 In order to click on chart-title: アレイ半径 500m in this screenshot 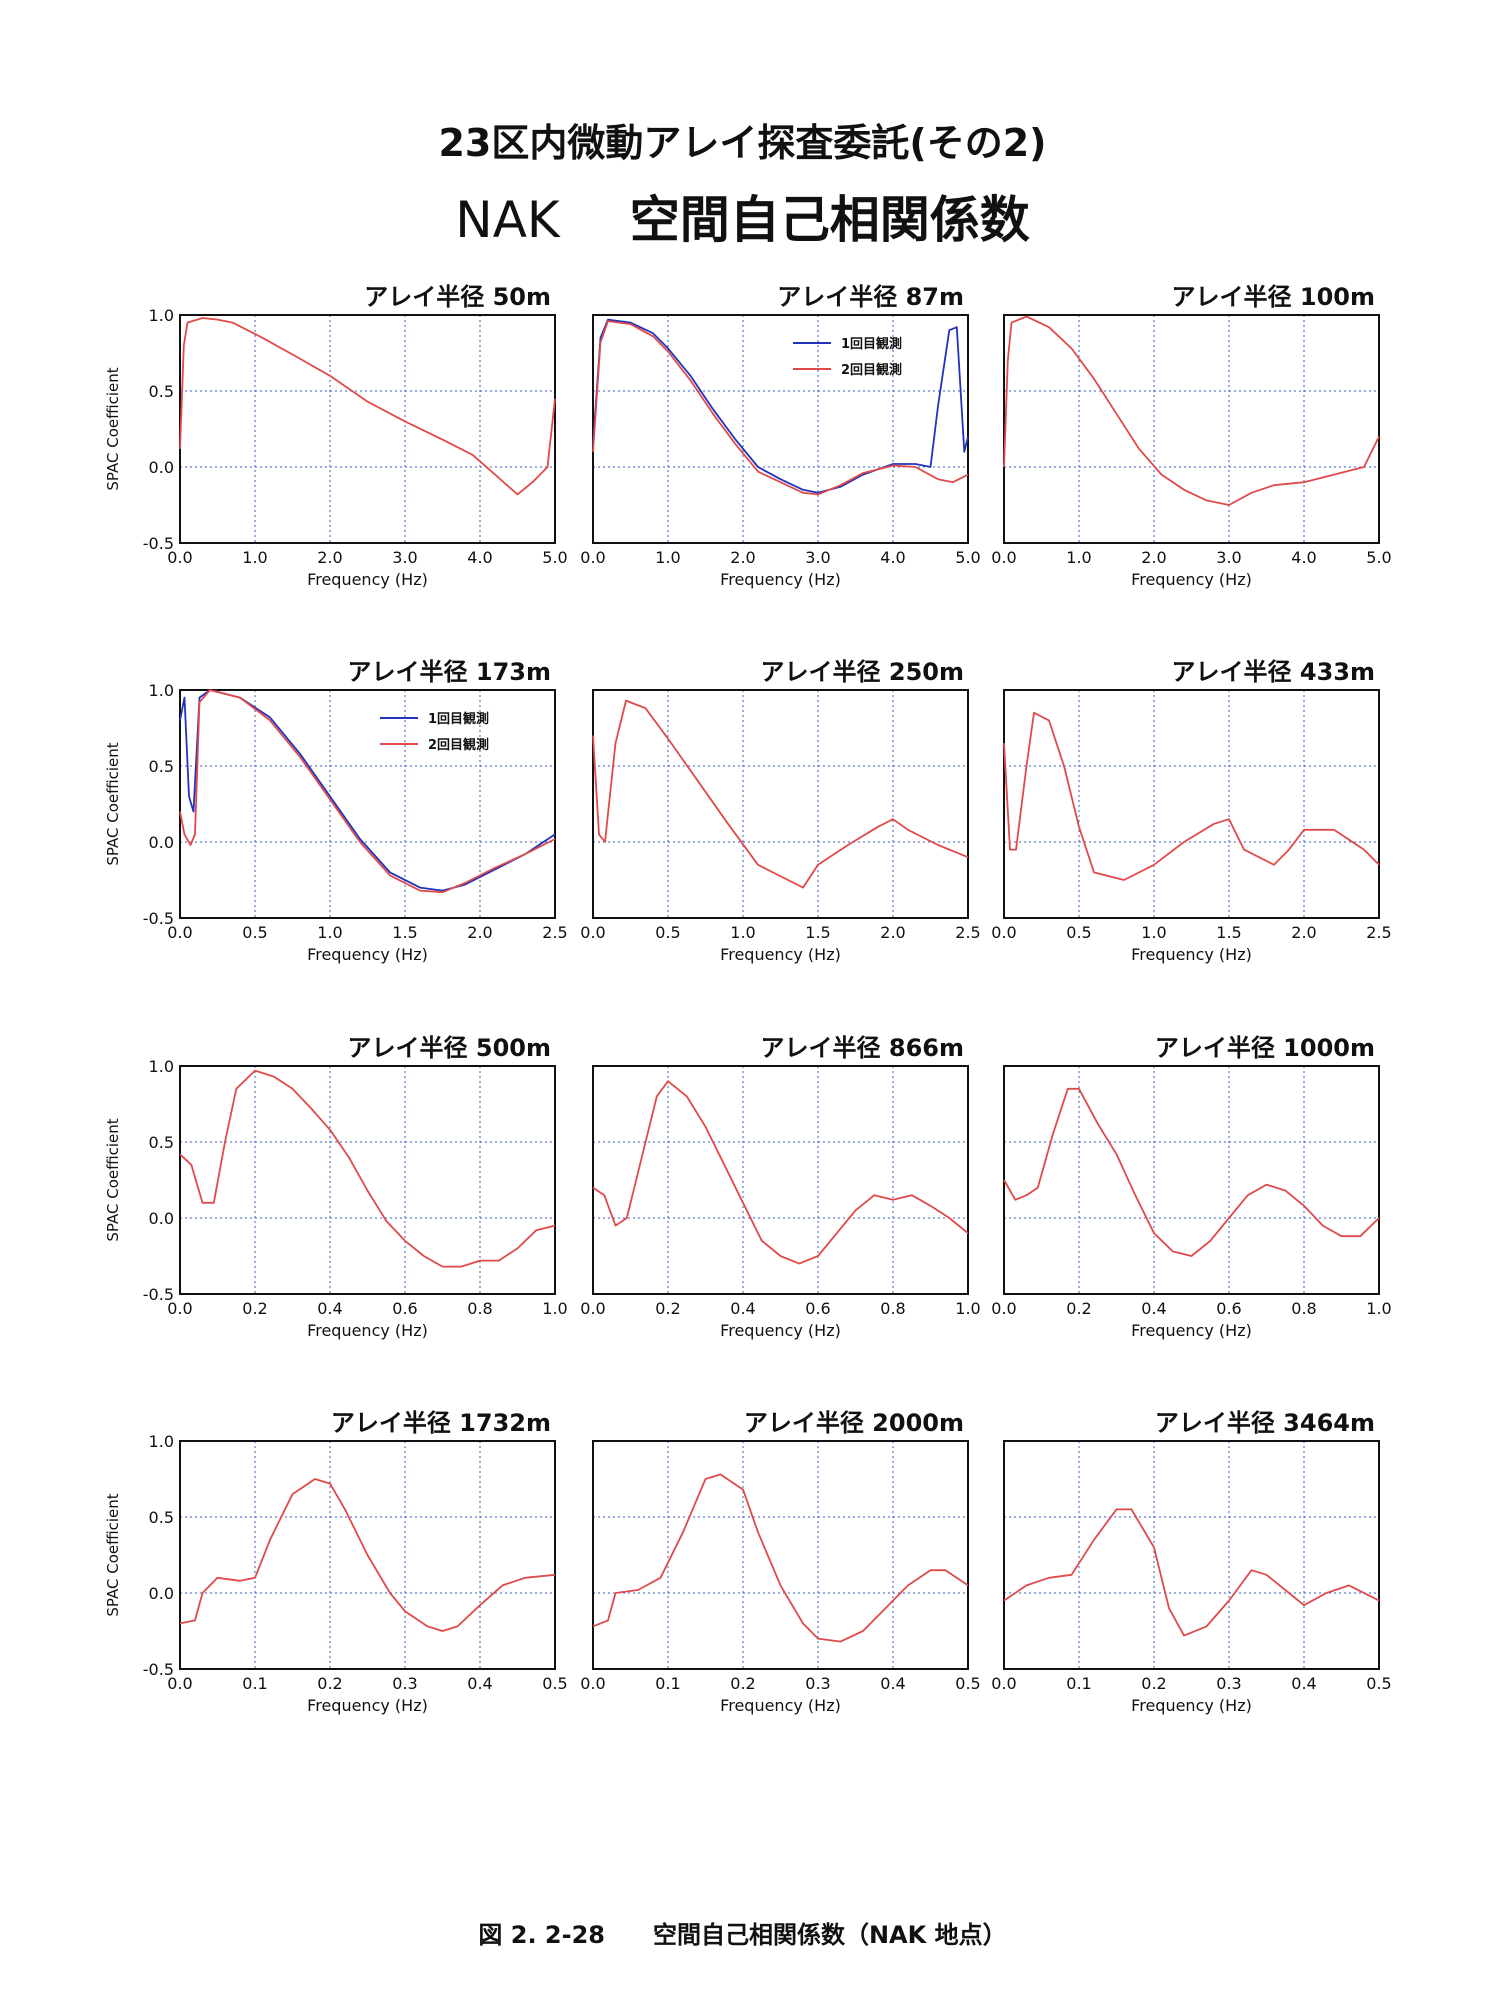, I will do `click(449, 1048)`.